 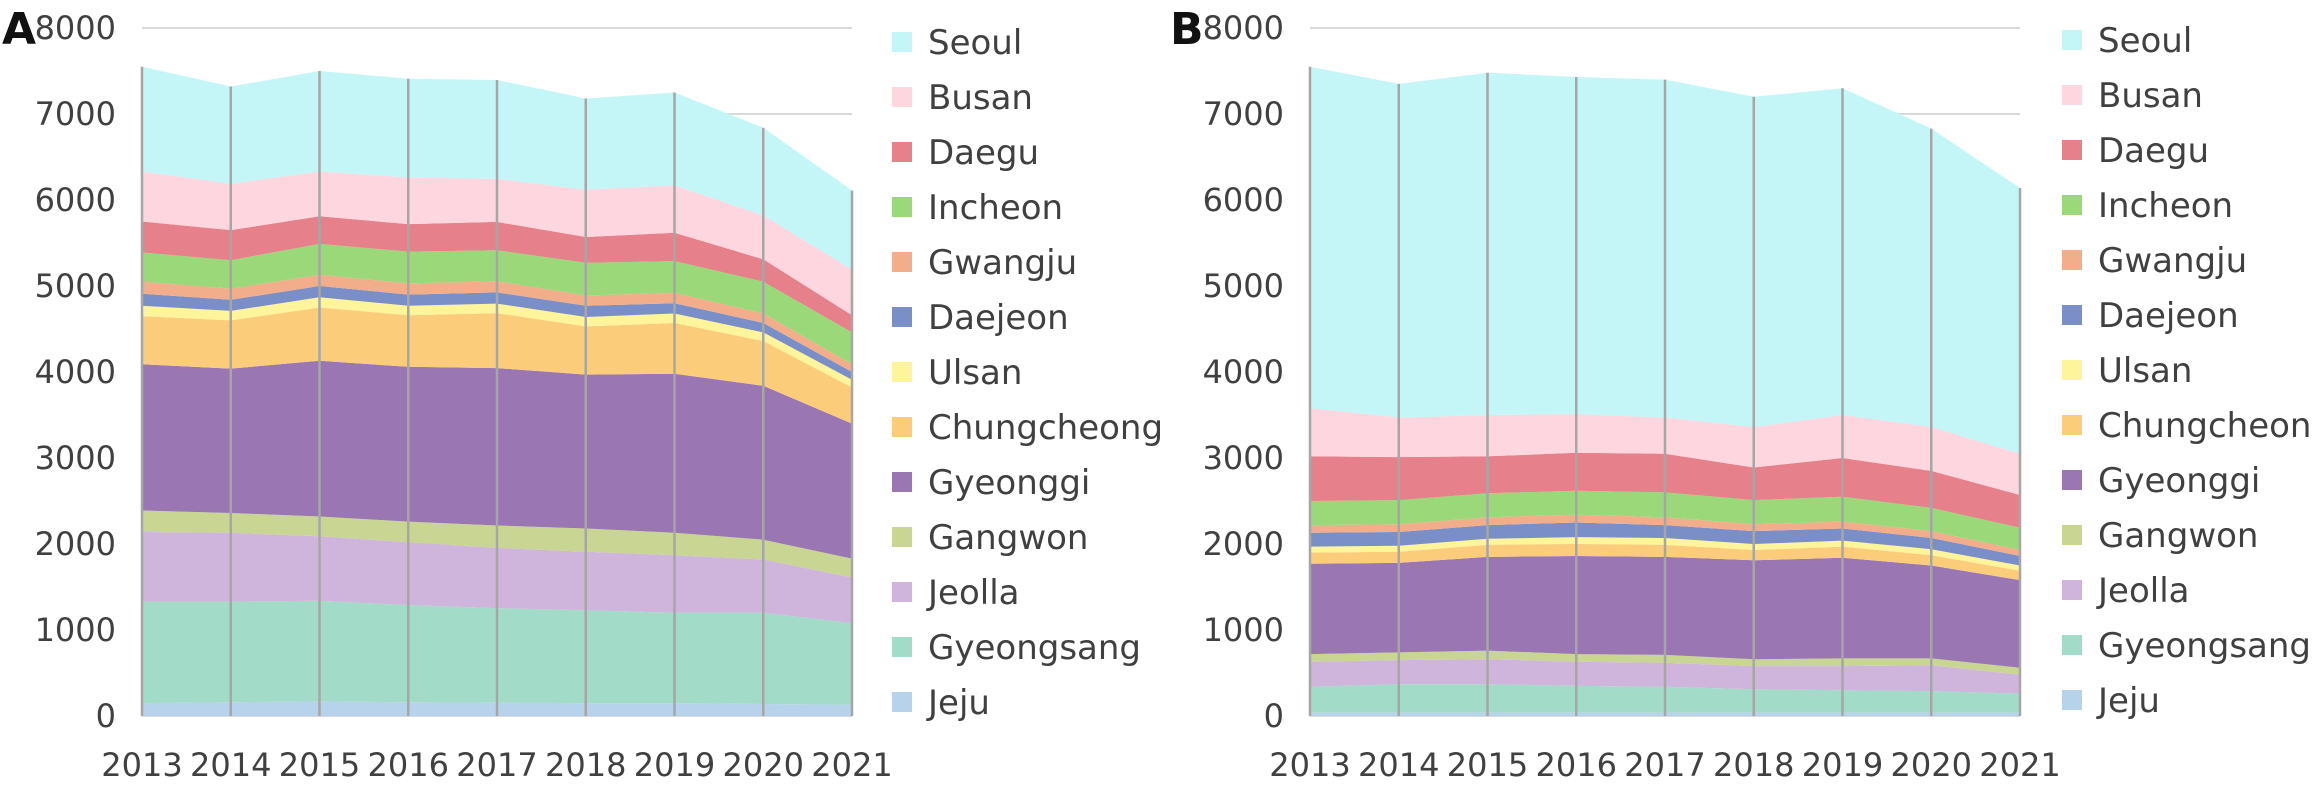 What do you see at coordinates (19, 29) in the screenshot?
I see `panel-label: A` at bounding box center [19, 29].